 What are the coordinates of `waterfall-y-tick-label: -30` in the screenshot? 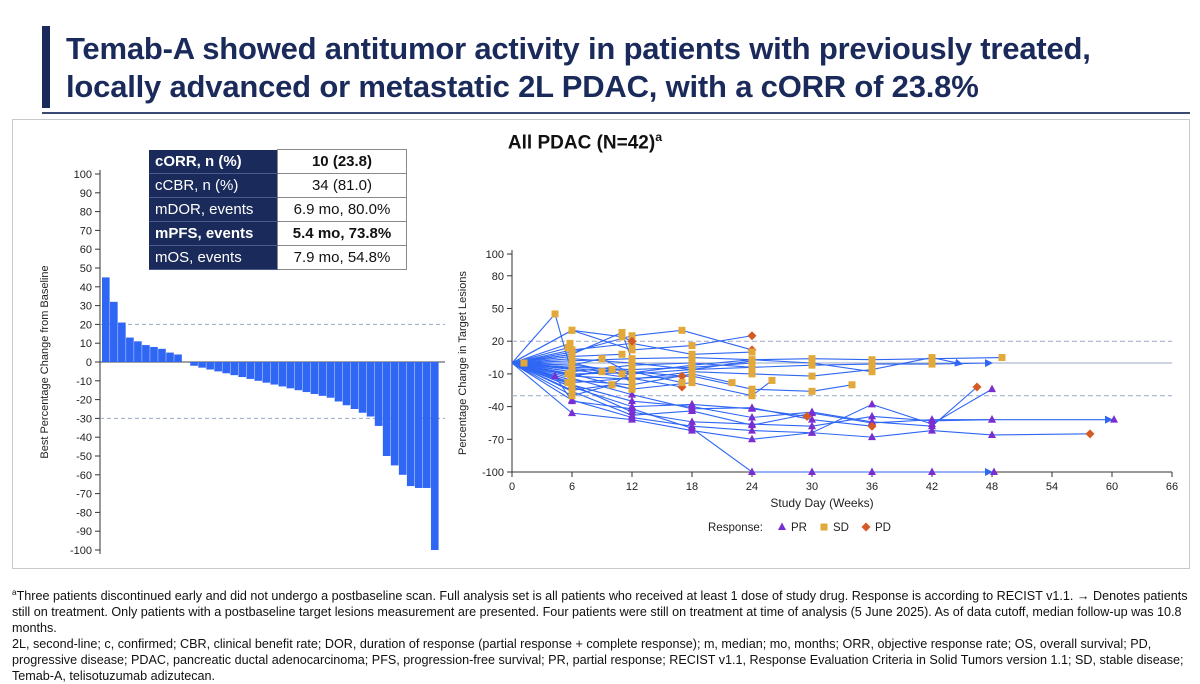 It's located at (84, 419).